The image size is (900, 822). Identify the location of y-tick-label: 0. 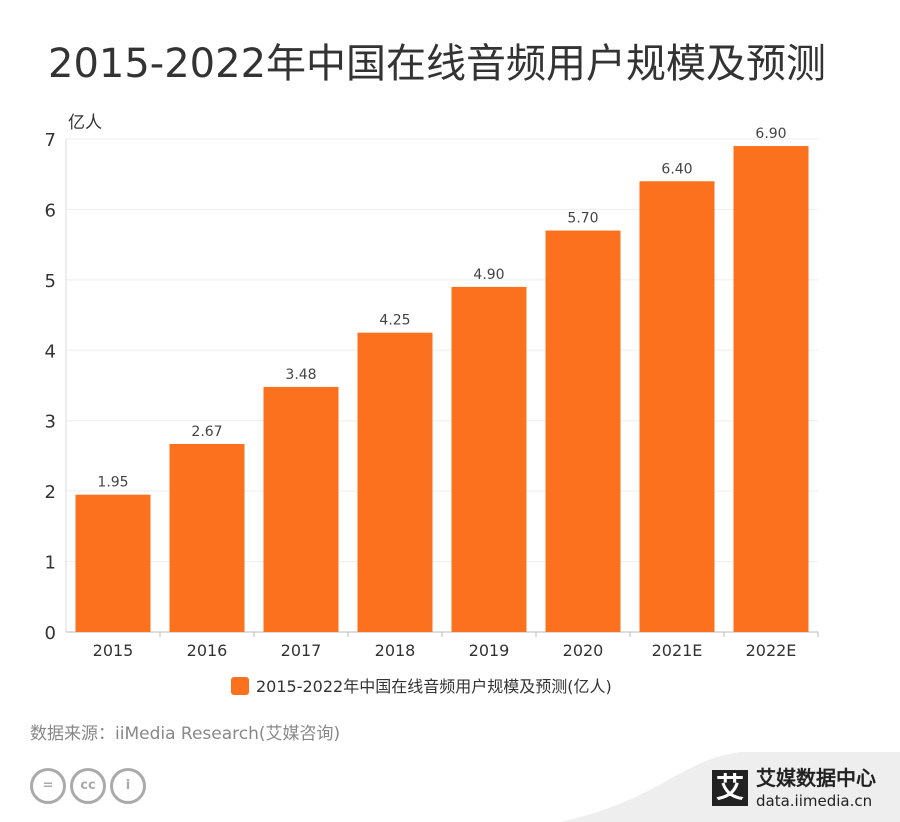
(50, 633).